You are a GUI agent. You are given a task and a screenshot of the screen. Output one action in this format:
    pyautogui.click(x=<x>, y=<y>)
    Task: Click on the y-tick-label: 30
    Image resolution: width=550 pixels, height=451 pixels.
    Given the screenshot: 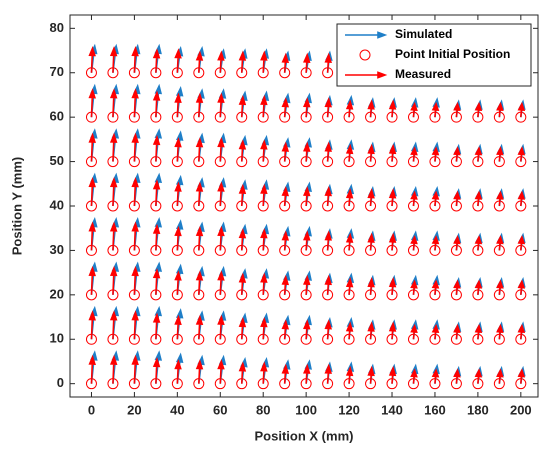 What is the action you would take?
    pyautogui.click(x=57, y=249)
    